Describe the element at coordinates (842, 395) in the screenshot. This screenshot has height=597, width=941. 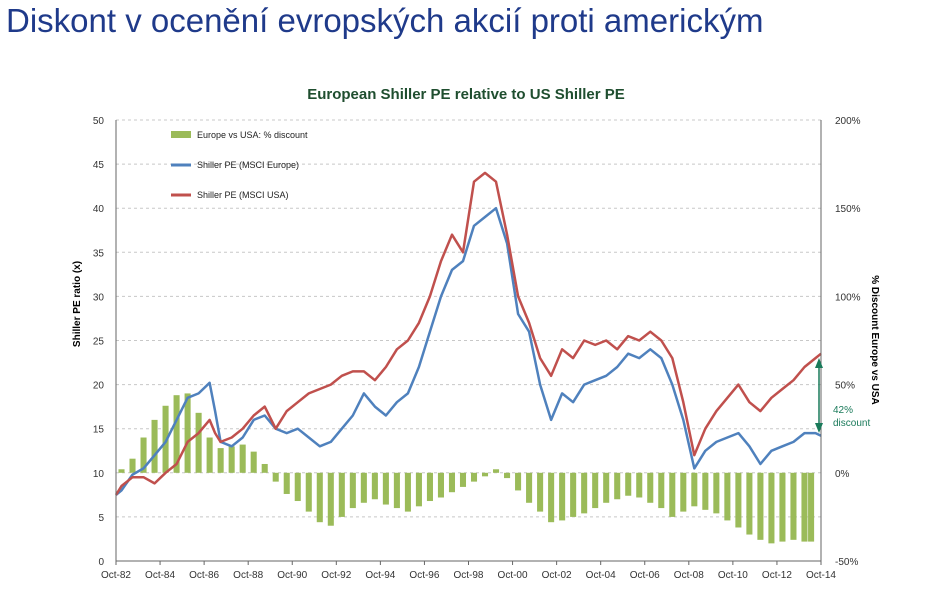
I see `discount-annotation: 42% discount` at that location.